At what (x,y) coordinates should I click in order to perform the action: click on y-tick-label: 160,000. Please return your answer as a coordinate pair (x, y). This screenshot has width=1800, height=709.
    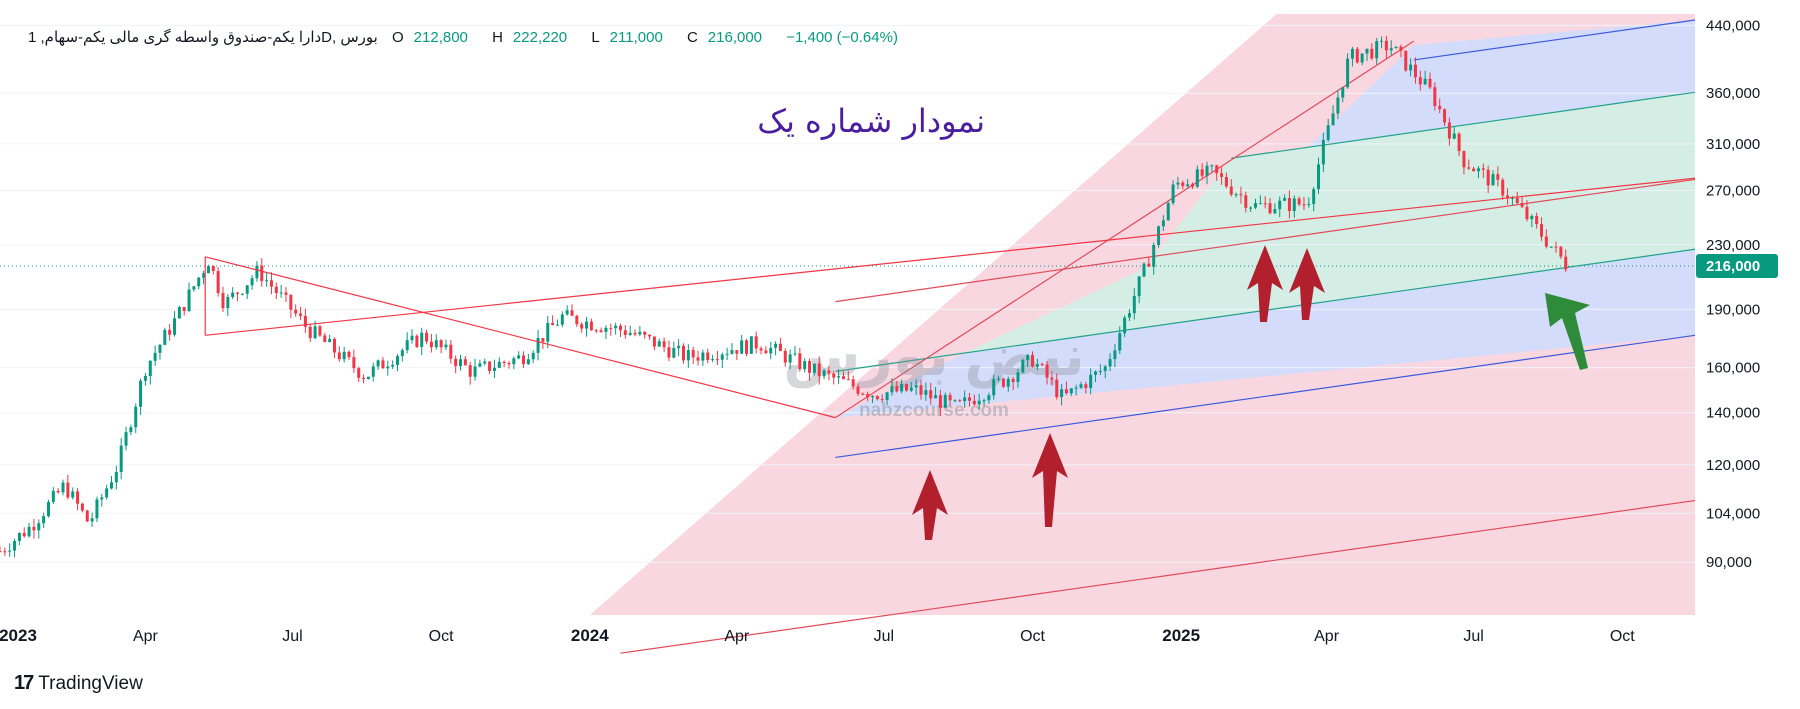
    Looking at the image, I should click on (1733, 368).